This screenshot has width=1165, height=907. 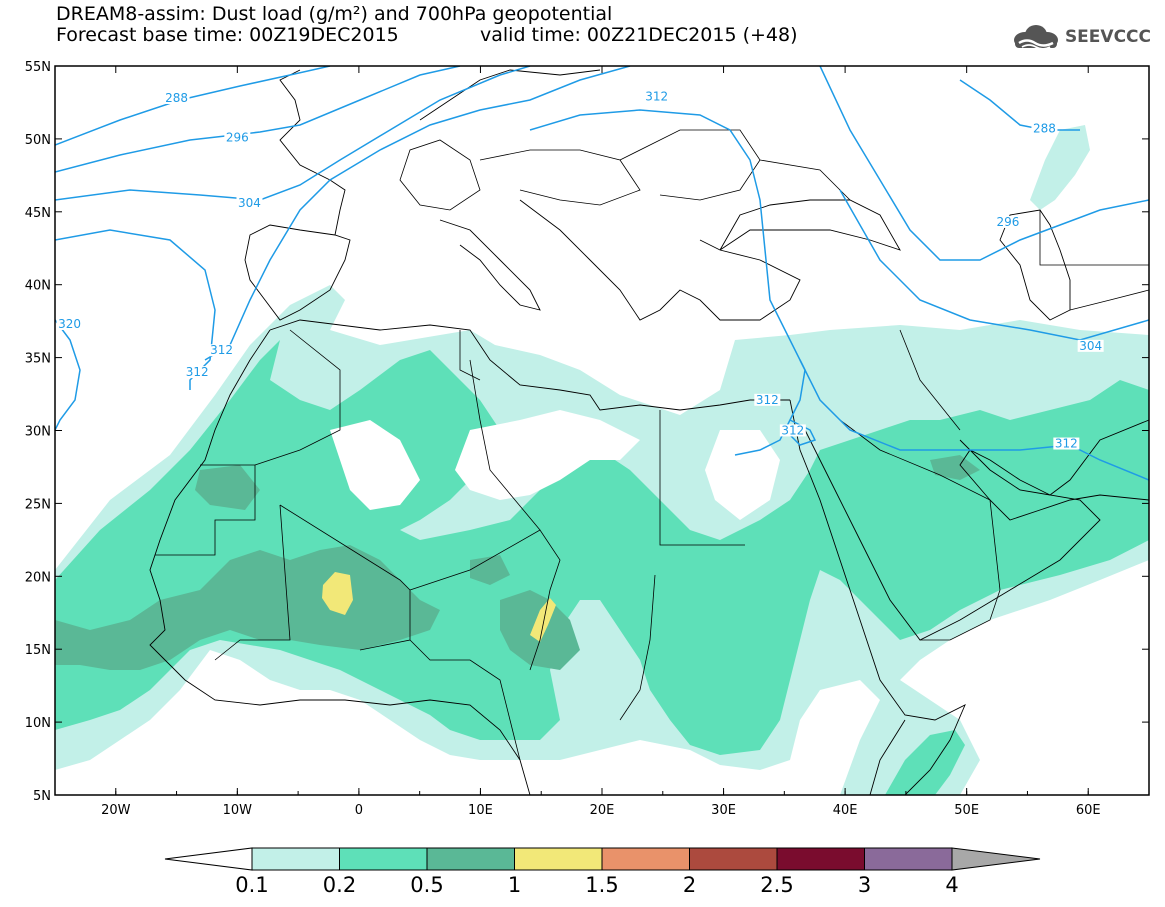 What do you see at coordinates (38, 577) in the screenshot?
I see `lat-label: 20N` at bounding box center [38, 577].